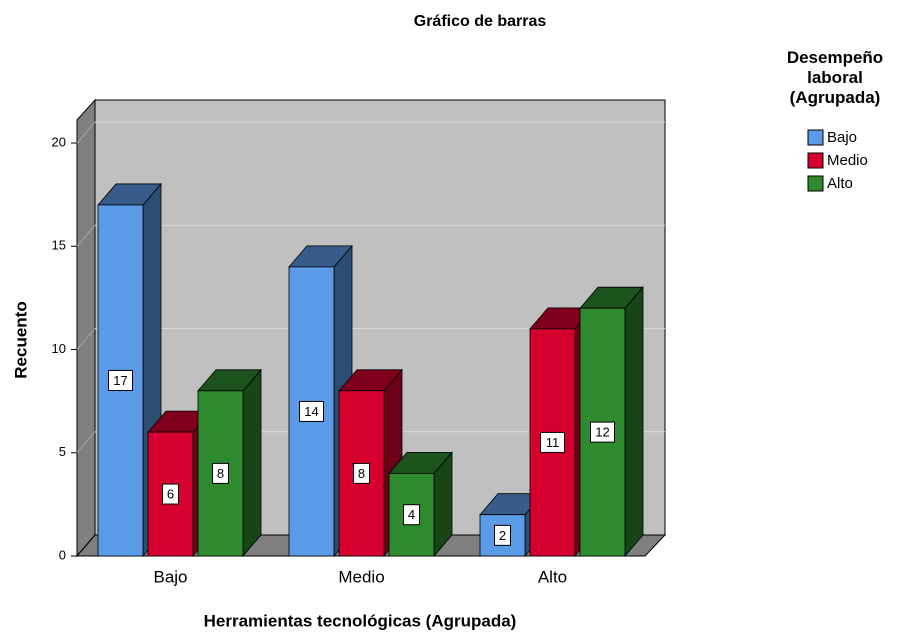 The height and width of the screenshot is (635, 907). I want to click on side-wall, so click(86, 328).